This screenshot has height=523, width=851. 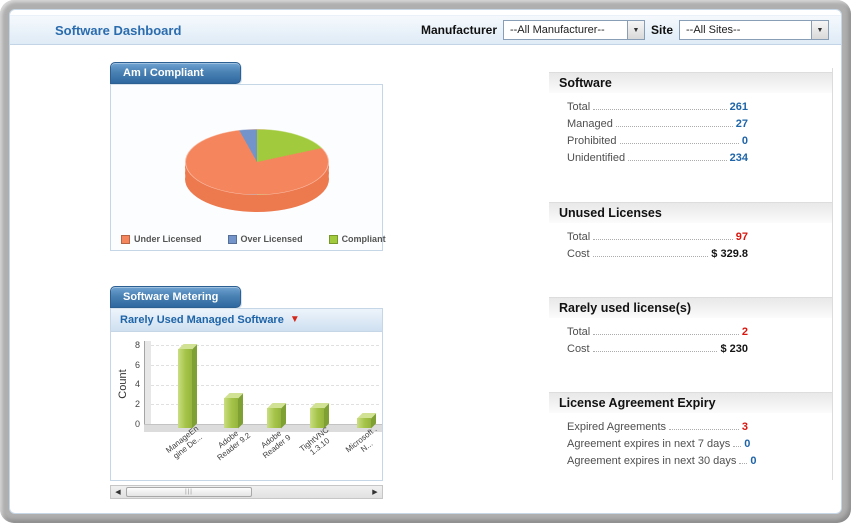 What do you see at coordinates (657, 106) in the screenshot?
I see `stat-row: Total 261` at bounding box center [657, 106].